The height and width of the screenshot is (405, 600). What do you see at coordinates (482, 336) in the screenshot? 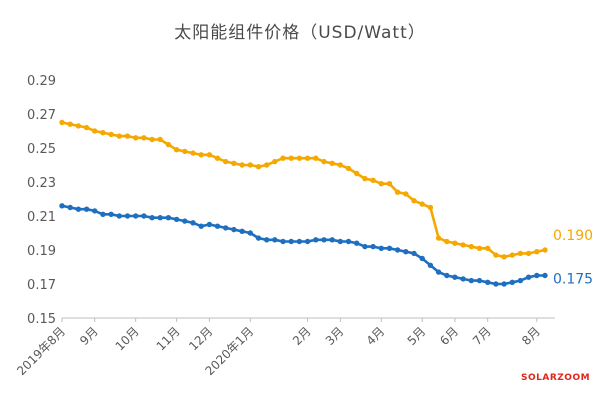
I see `x-tick-label: 7月` at bounding box center [482, 336].